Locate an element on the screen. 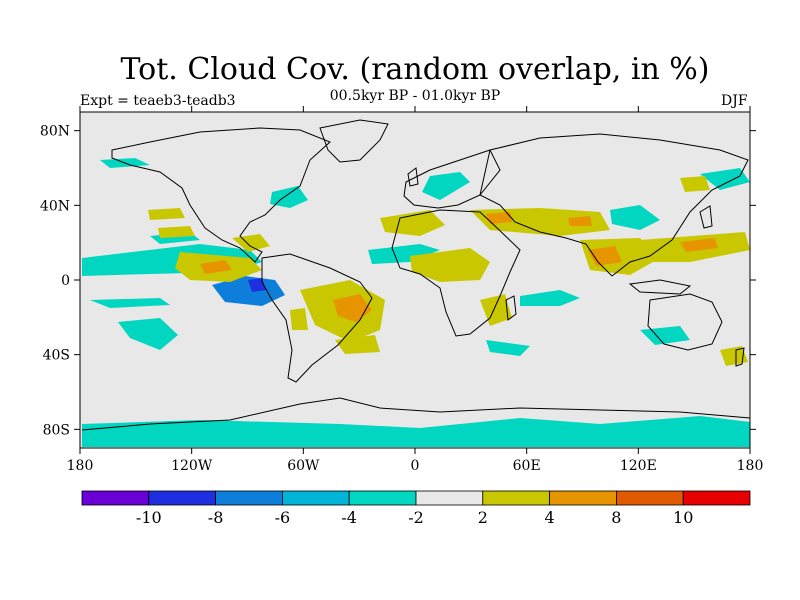  lat-tick-label: 40N is located at coordinates (55, 206).